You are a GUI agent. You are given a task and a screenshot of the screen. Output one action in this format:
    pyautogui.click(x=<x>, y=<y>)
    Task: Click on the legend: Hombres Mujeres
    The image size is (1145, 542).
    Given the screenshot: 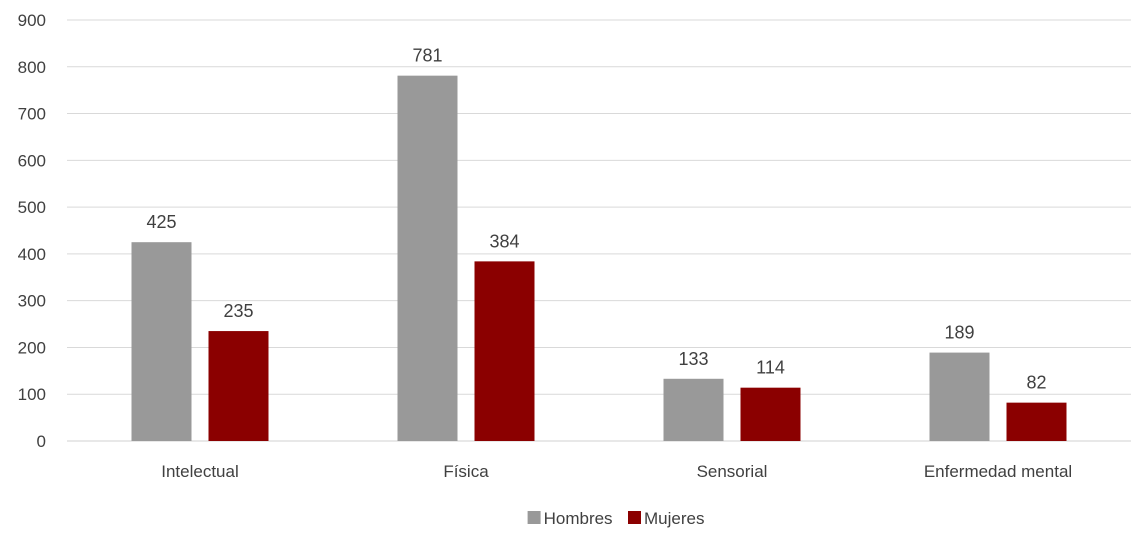 What is the action you would take?
    pyautogui.click(x=615, y=518)
    